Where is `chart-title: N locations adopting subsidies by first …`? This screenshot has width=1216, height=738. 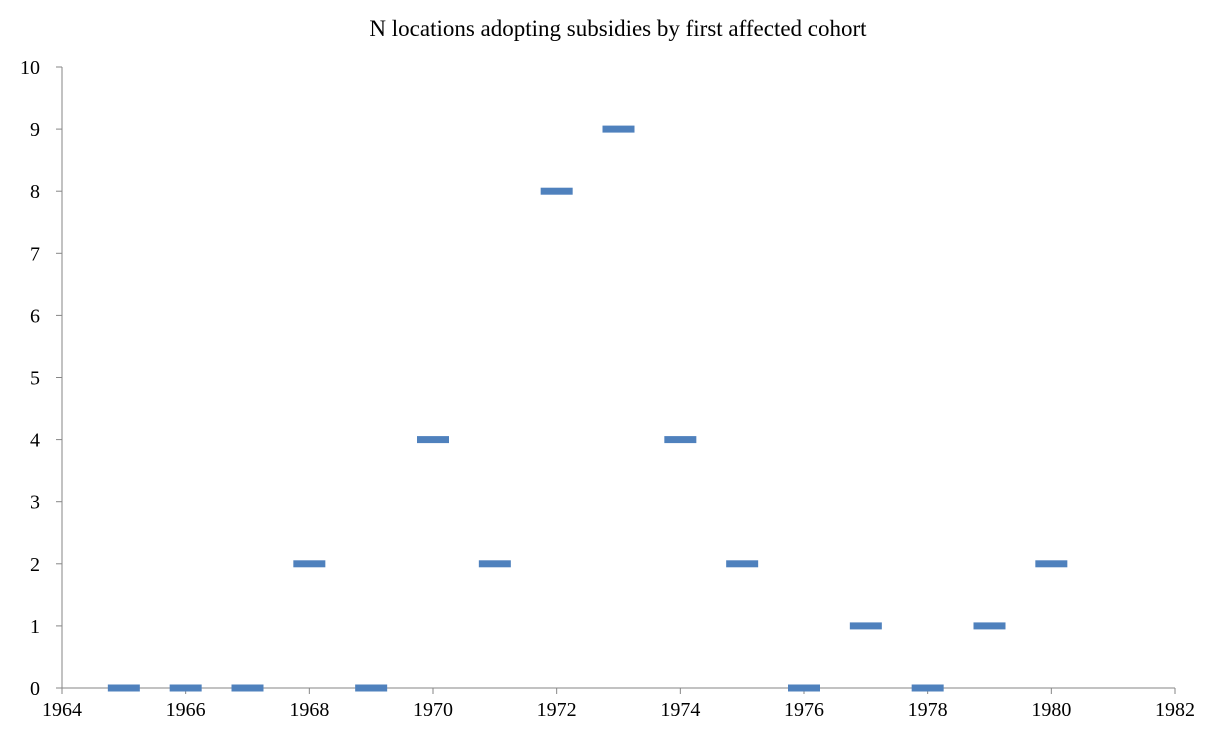
chart-title: N locations adopting subsidies by first … is located at coordinates (618, 28).